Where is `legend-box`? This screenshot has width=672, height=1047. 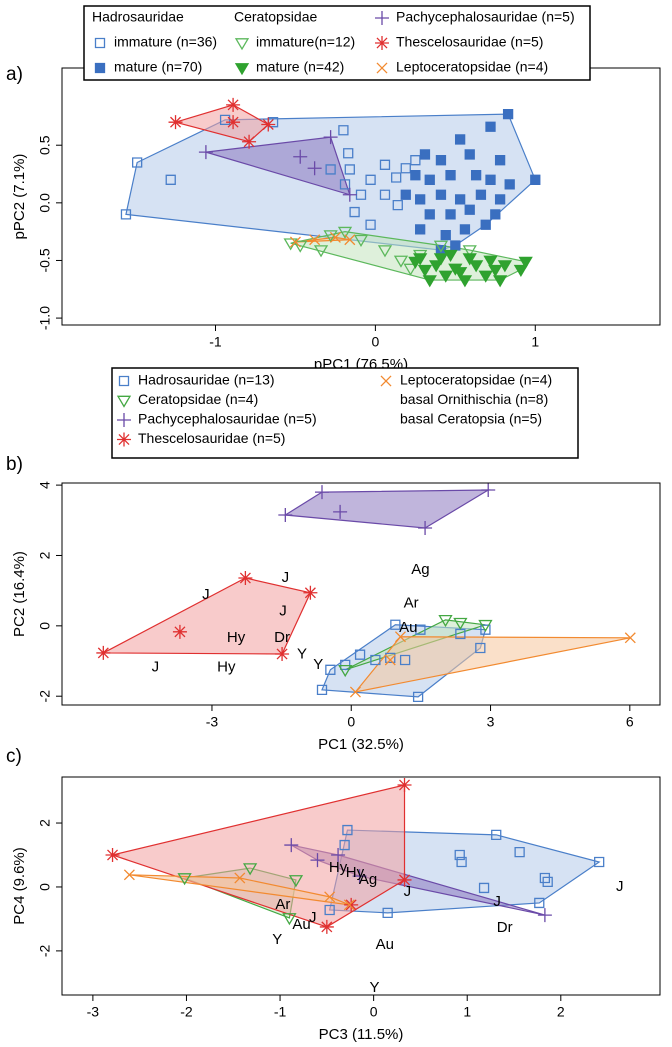 legend-box is located at coordinates (337, 43).